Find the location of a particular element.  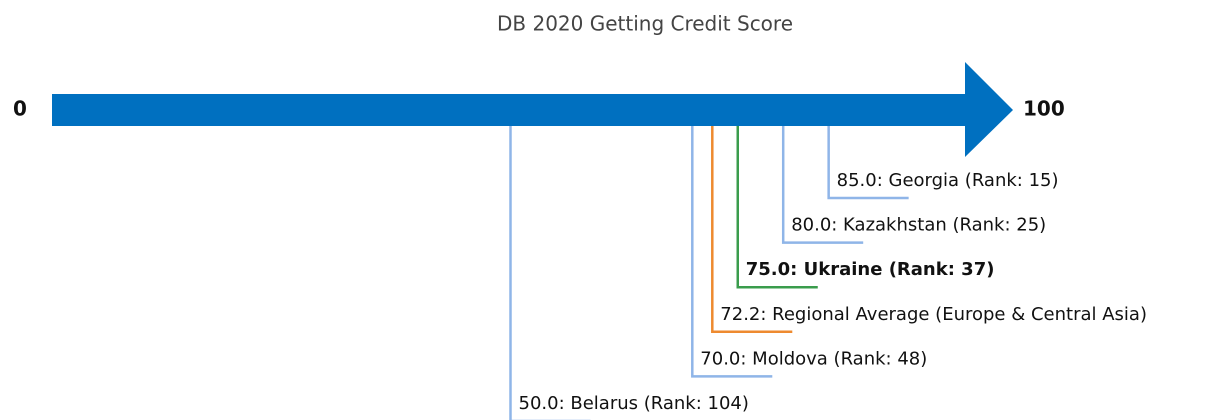

value-label: 75.0: Ukraine (Rank: 37) is located at coordinates (870, 269).